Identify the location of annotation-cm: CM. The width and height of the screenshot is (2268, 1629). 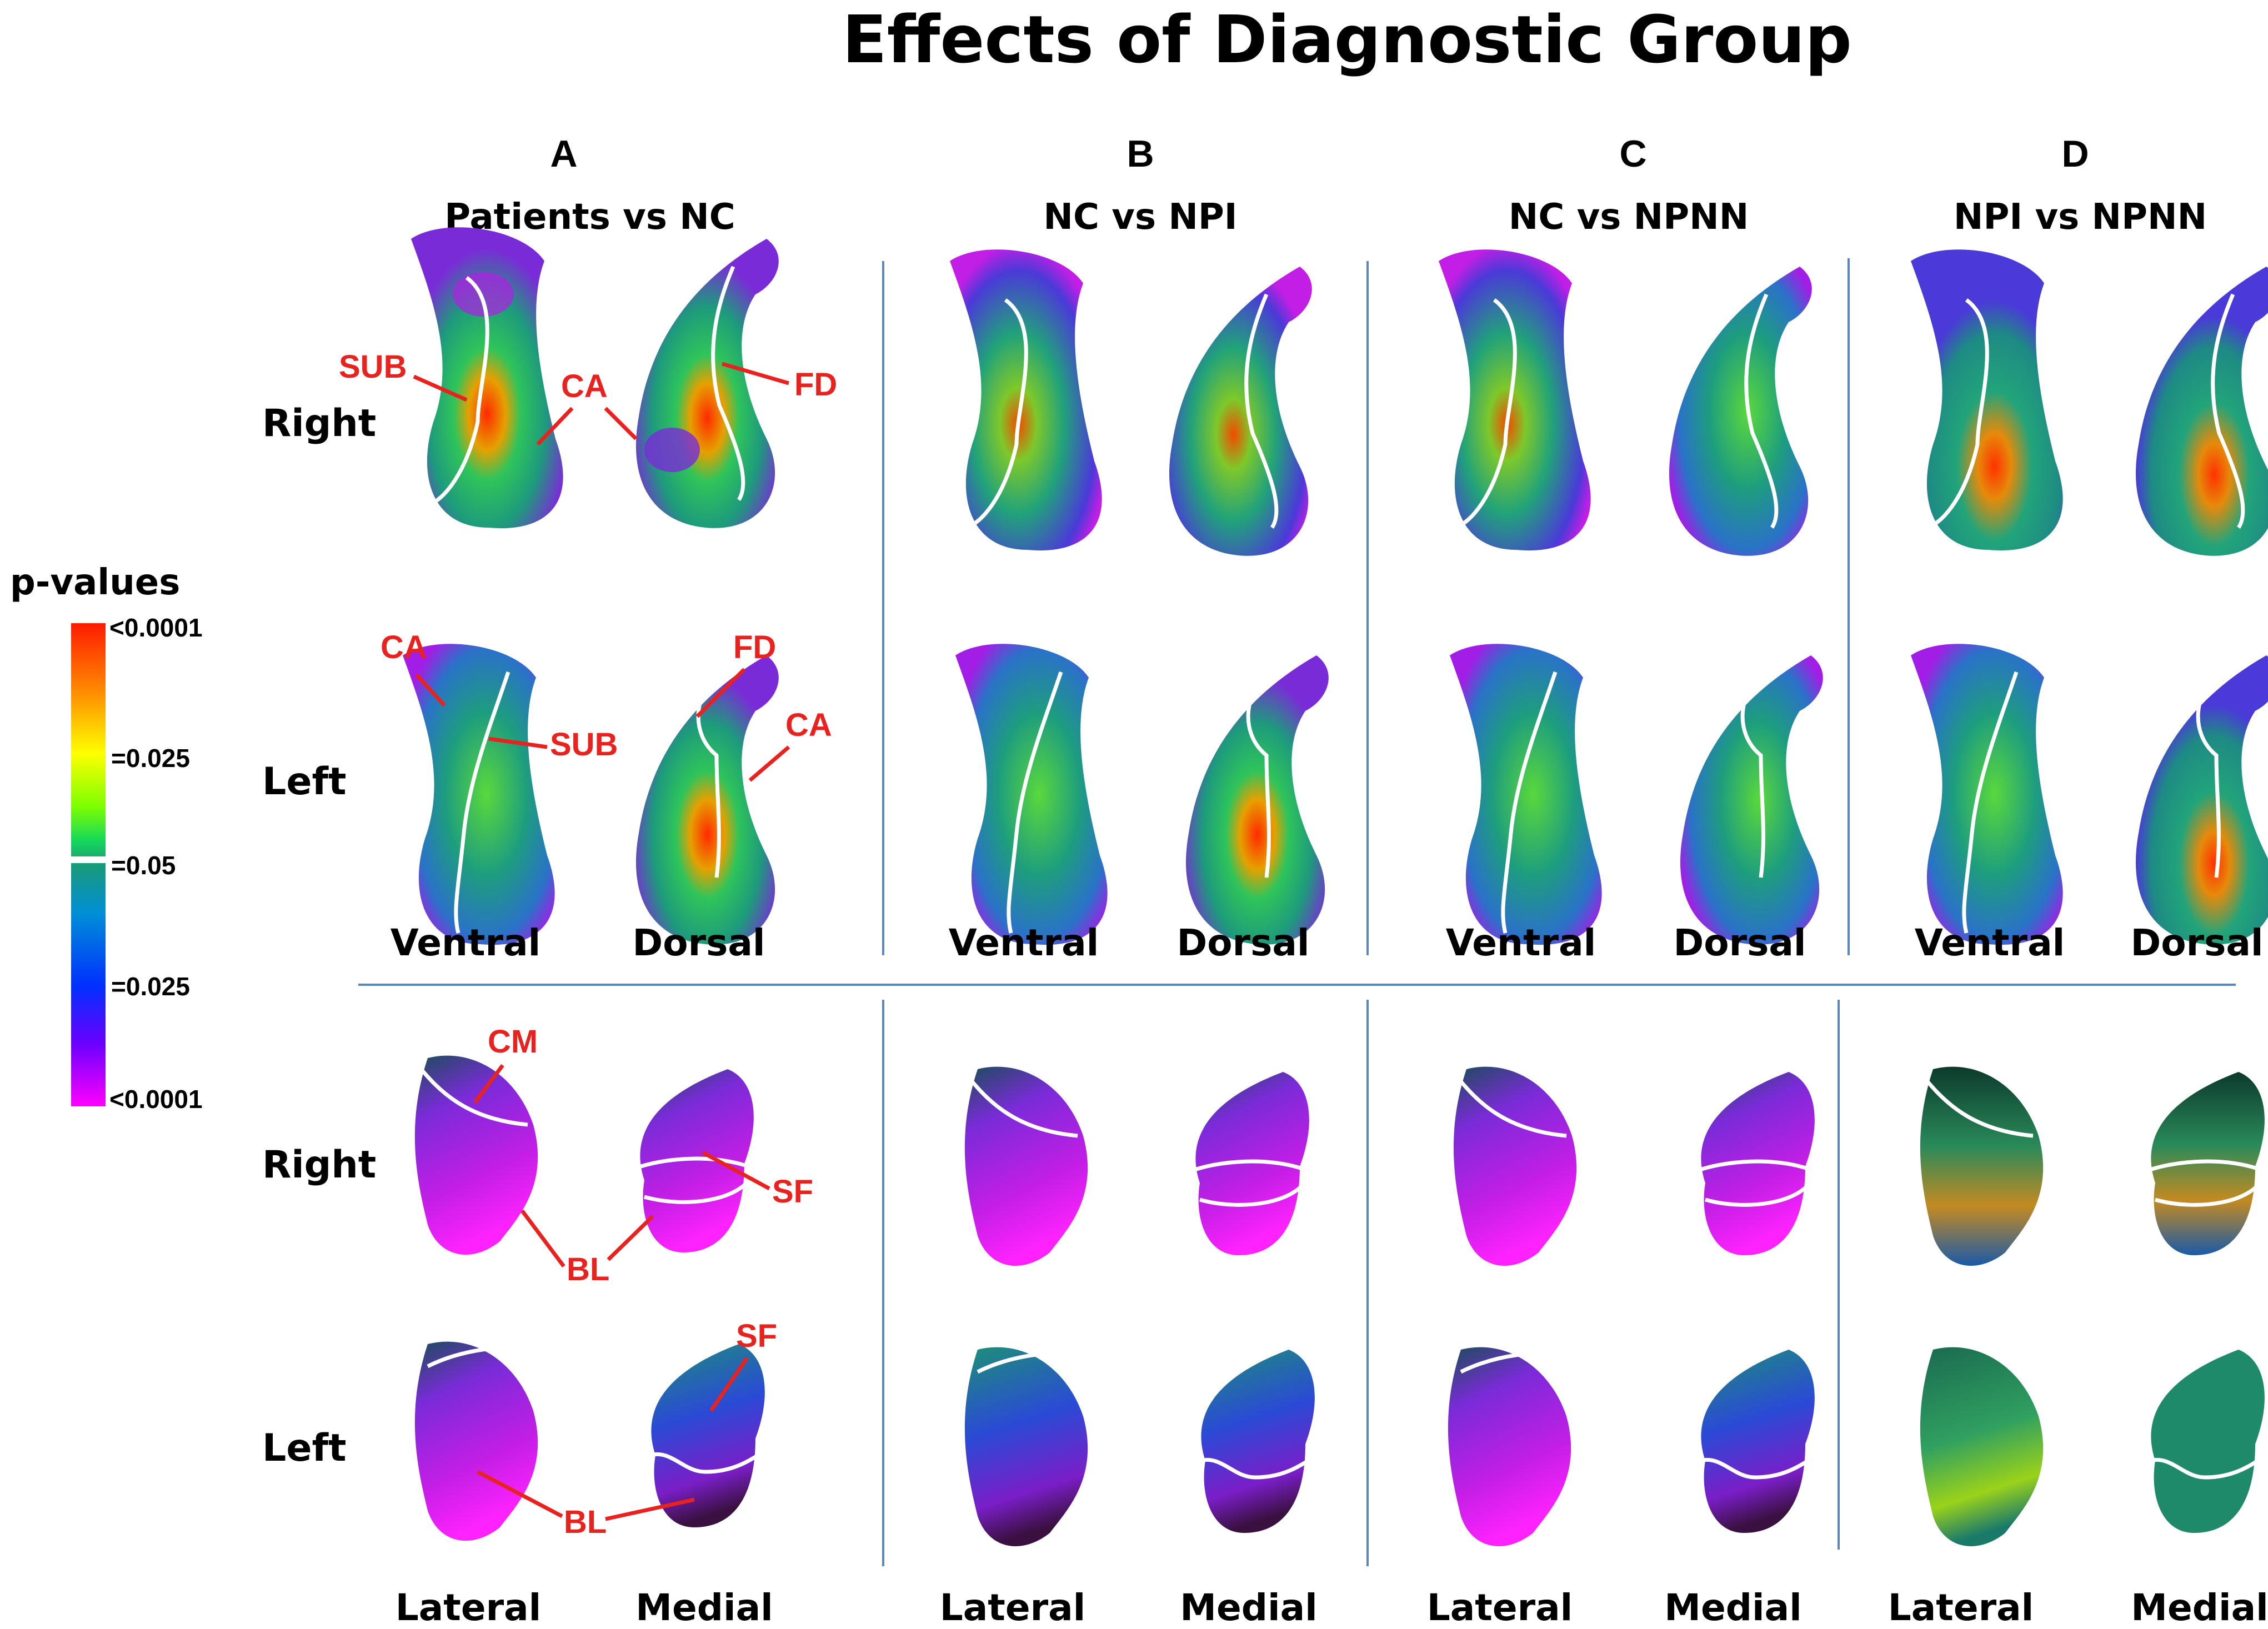
(513, 1042).